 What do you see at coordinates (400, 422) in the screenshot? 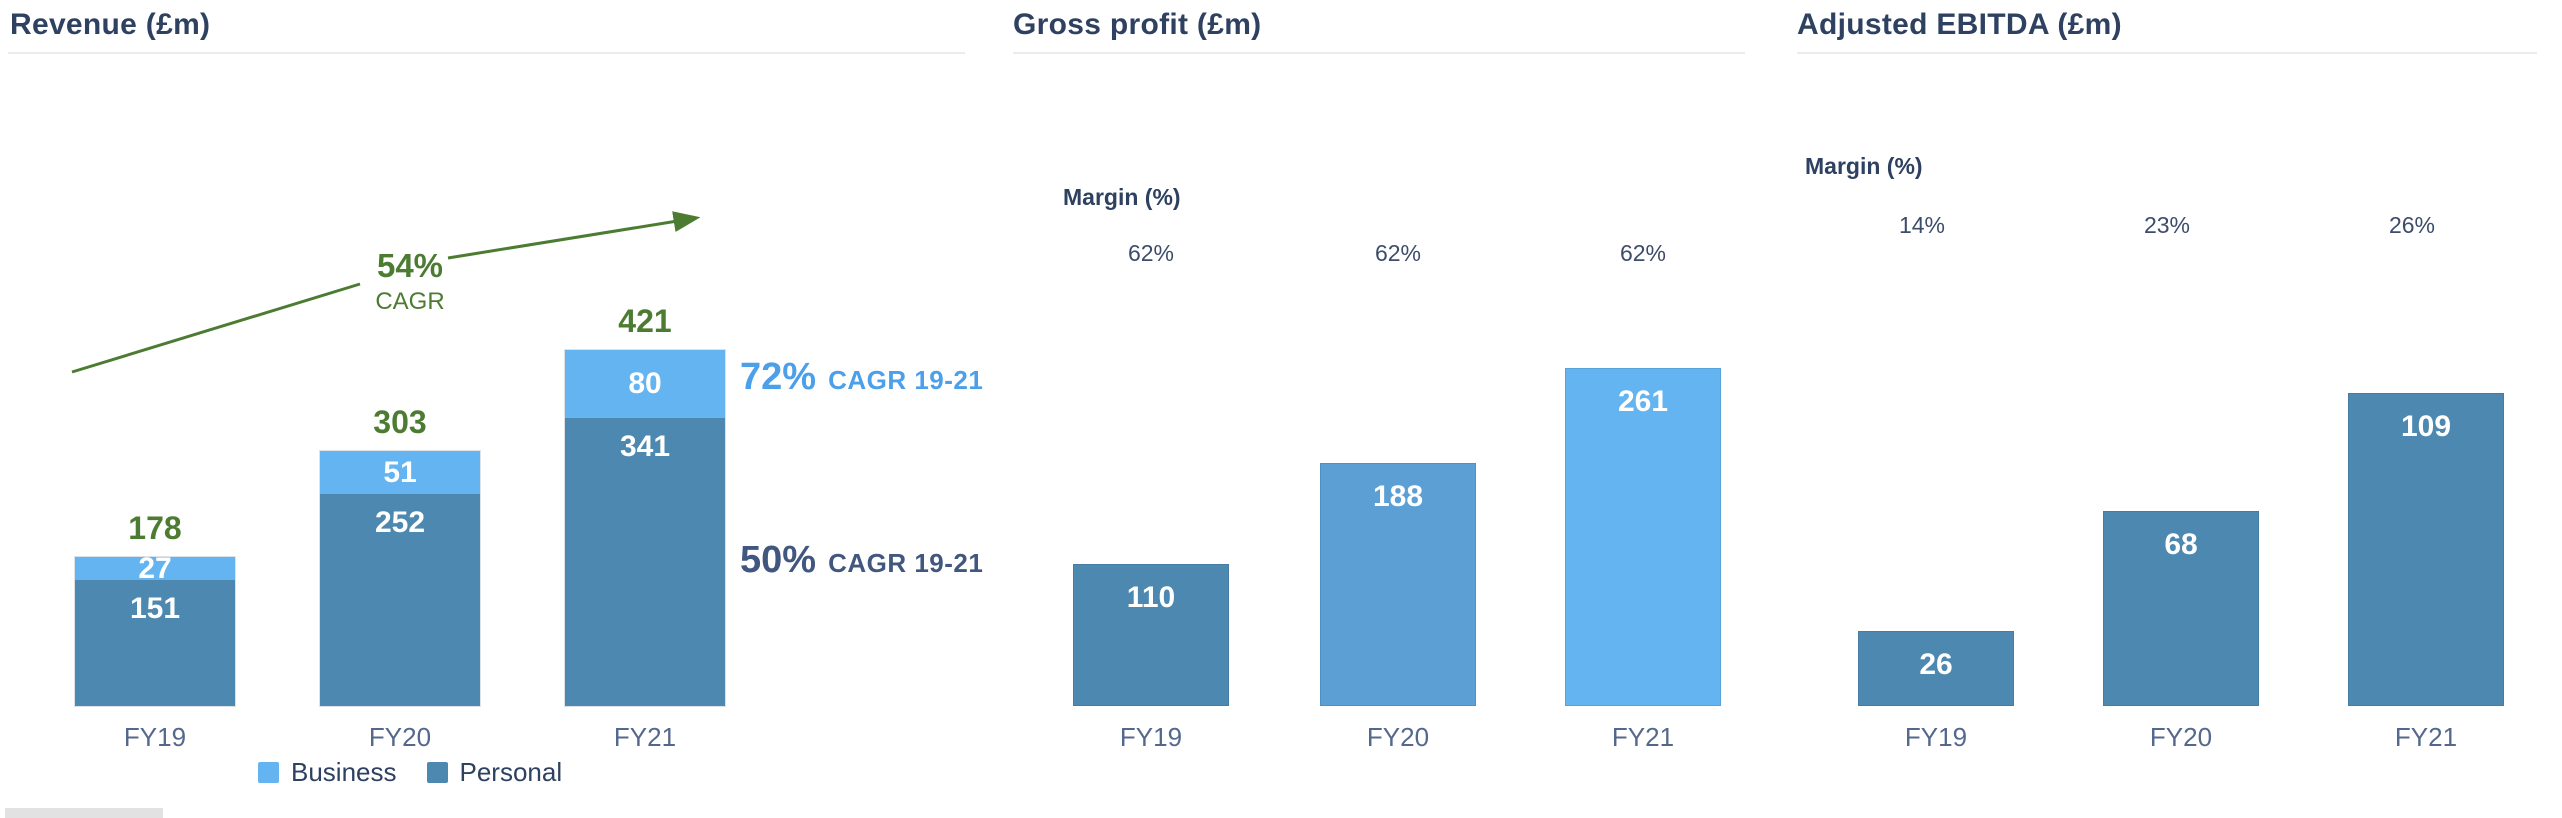
I see `total-value-label: 303` at bounding box center [400, 422].